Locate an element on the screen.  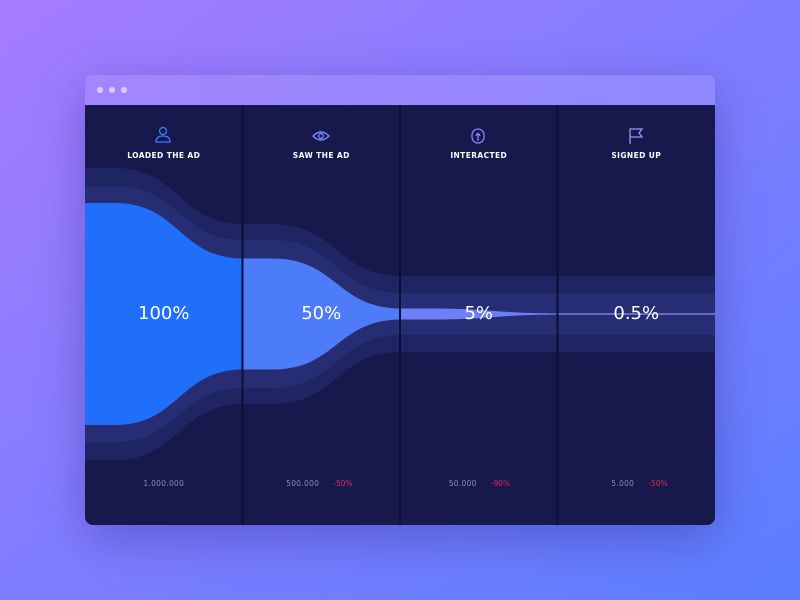
flag-icon is located at coordinates (636, 136).